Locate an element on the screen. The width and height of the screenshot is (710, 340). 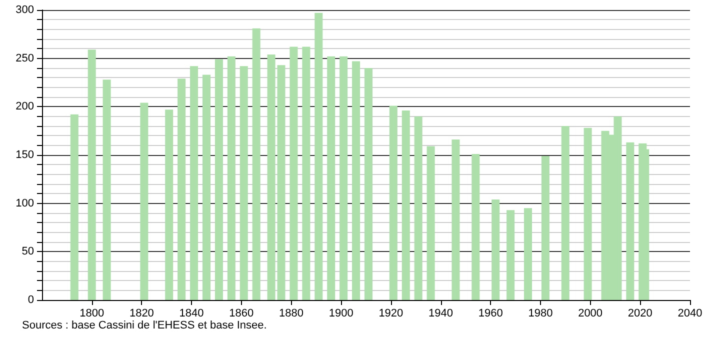
y-tick-label: 200 is located at coordinates (25, 106).